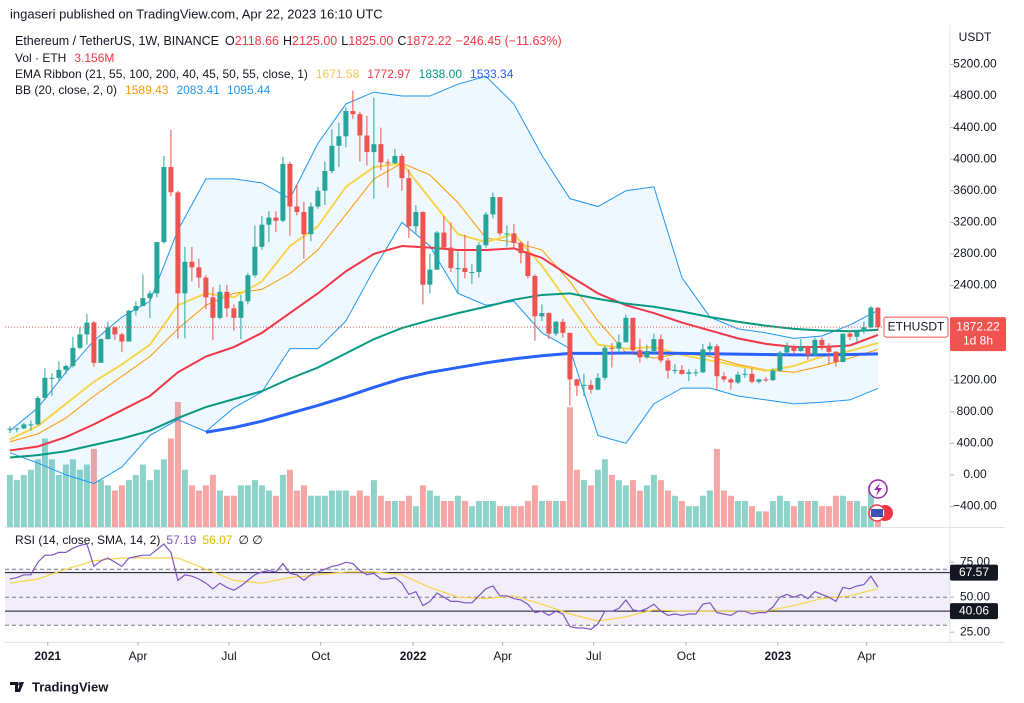  What do you see at coordinates (389, 74) in the screenshot?
I see `ema-value: 1772.97` at bounding box center [389, 74].